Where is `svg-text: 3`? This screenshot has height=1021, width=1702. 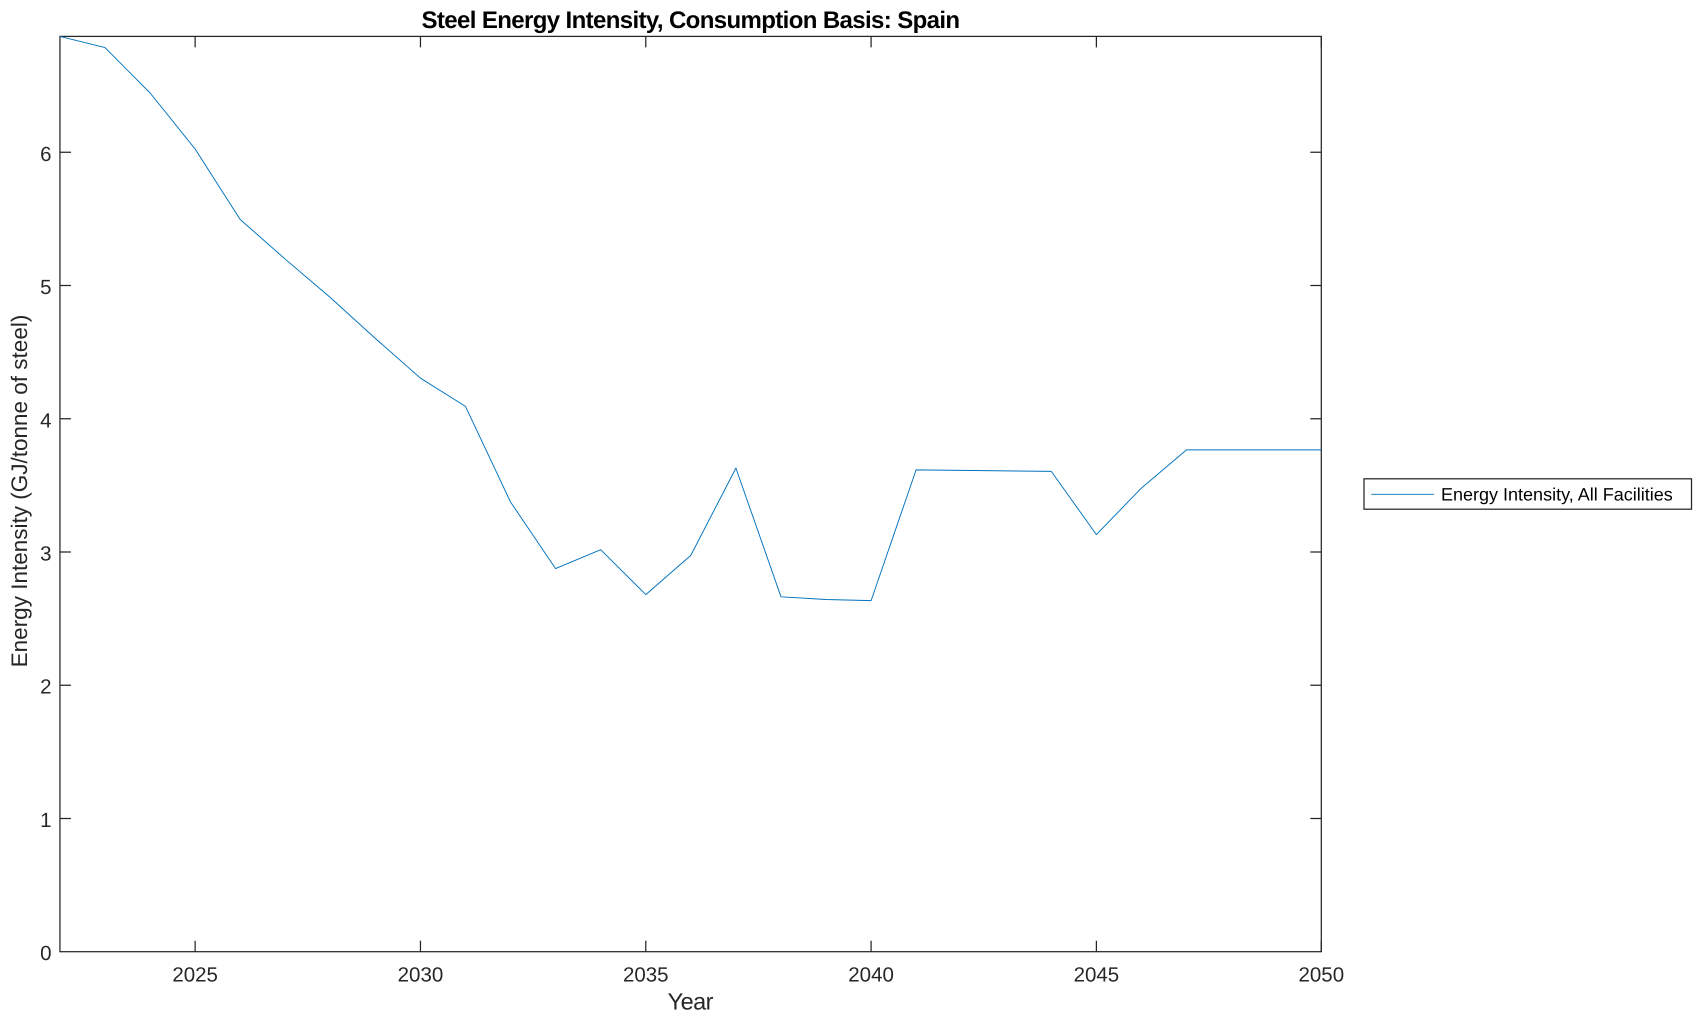 svg-text: 3 is located at coordinates (45, 554).